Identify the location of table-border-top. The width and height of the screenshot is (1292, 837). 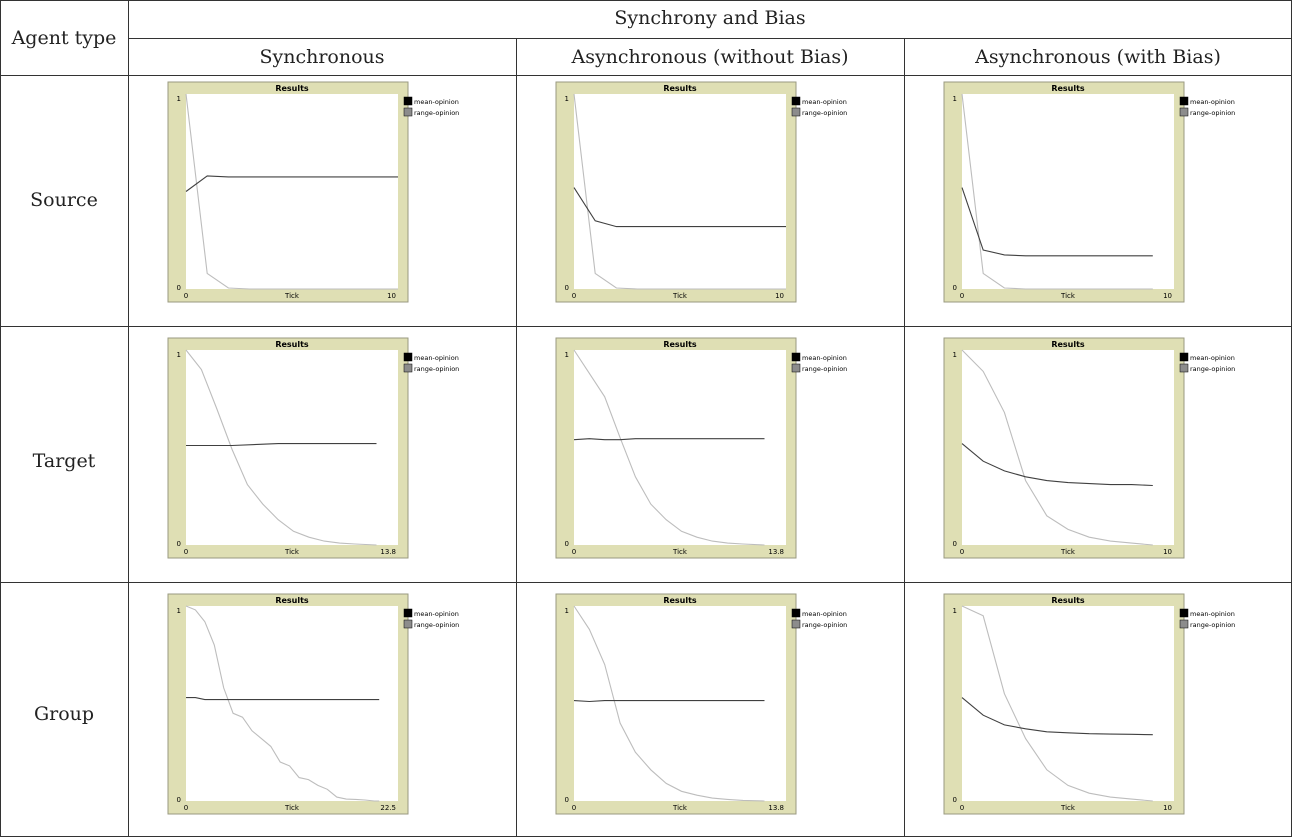
(646, 0).